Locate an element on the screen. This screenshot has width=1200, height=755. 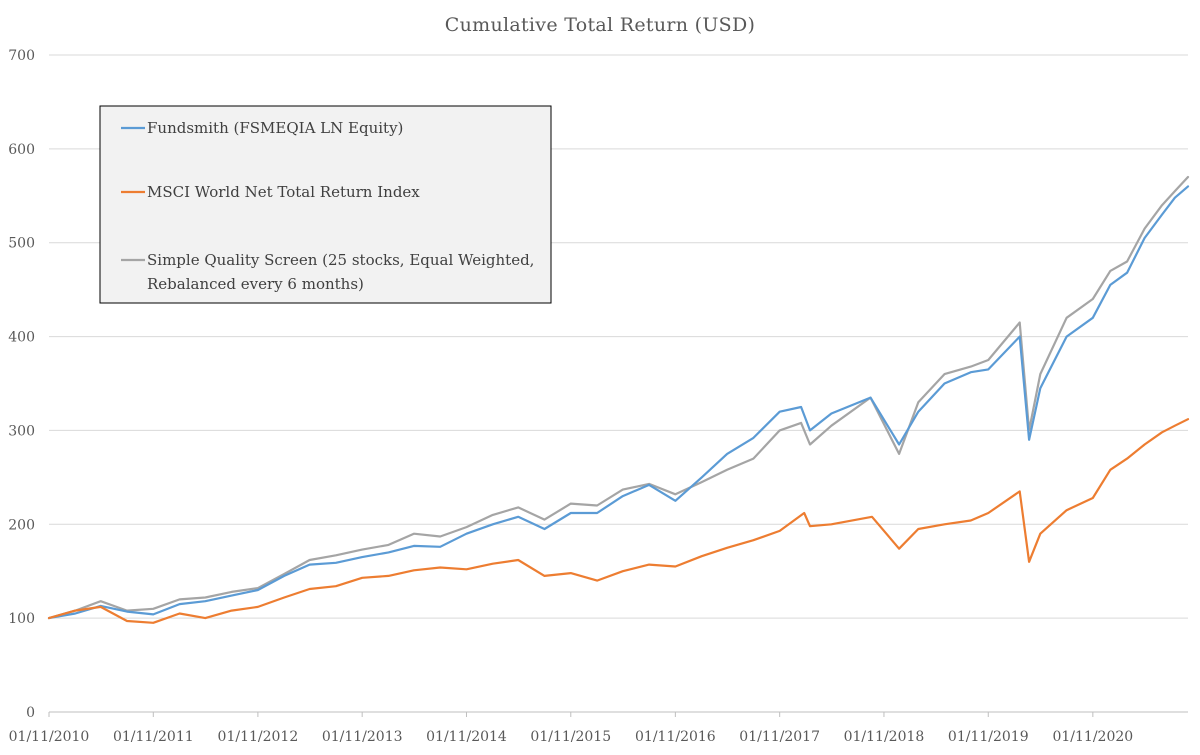
y-tick-label-500: 500 is located at coordinates (21, 244).